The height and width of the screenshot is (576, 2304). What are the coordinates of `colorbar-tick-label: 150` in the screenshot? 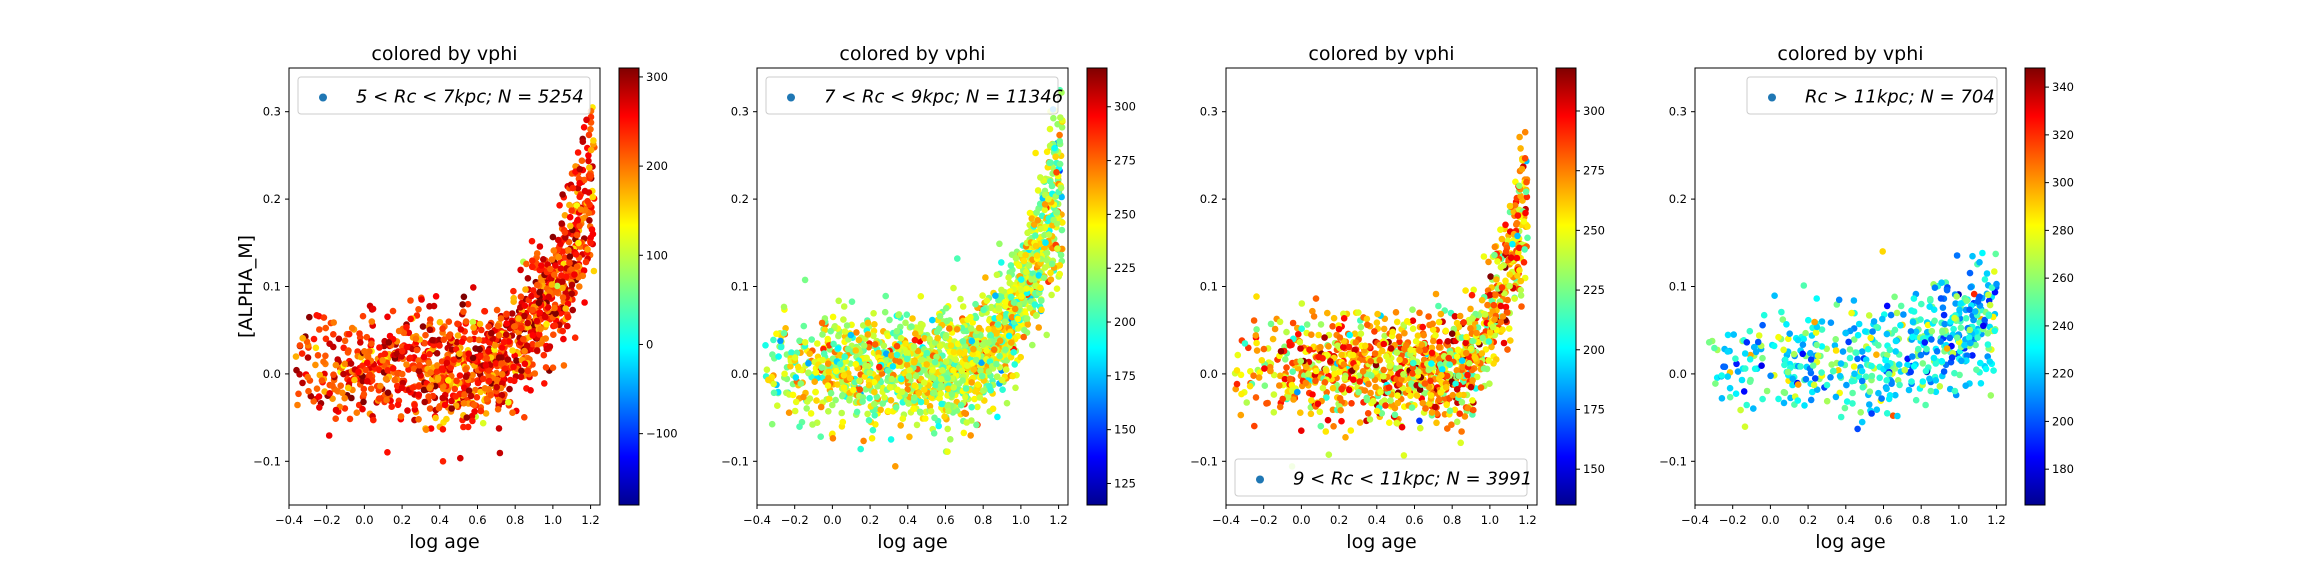 It's located at (1594, 469).